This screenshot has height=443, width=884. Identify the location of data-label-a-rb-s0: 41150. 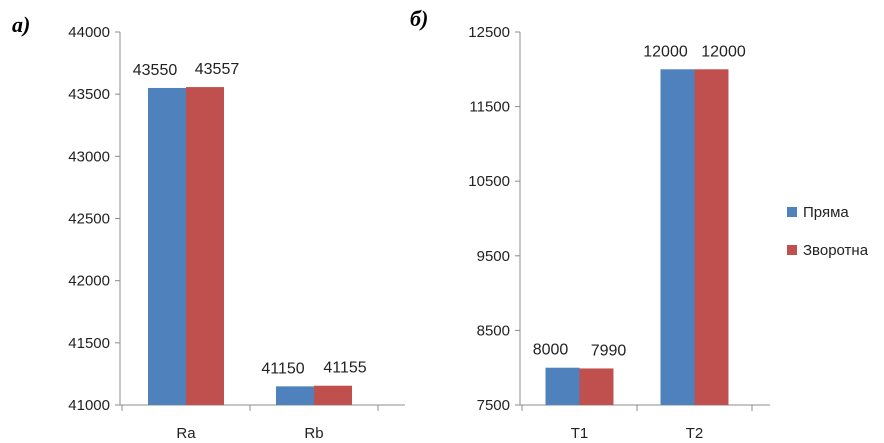
(282, 368).